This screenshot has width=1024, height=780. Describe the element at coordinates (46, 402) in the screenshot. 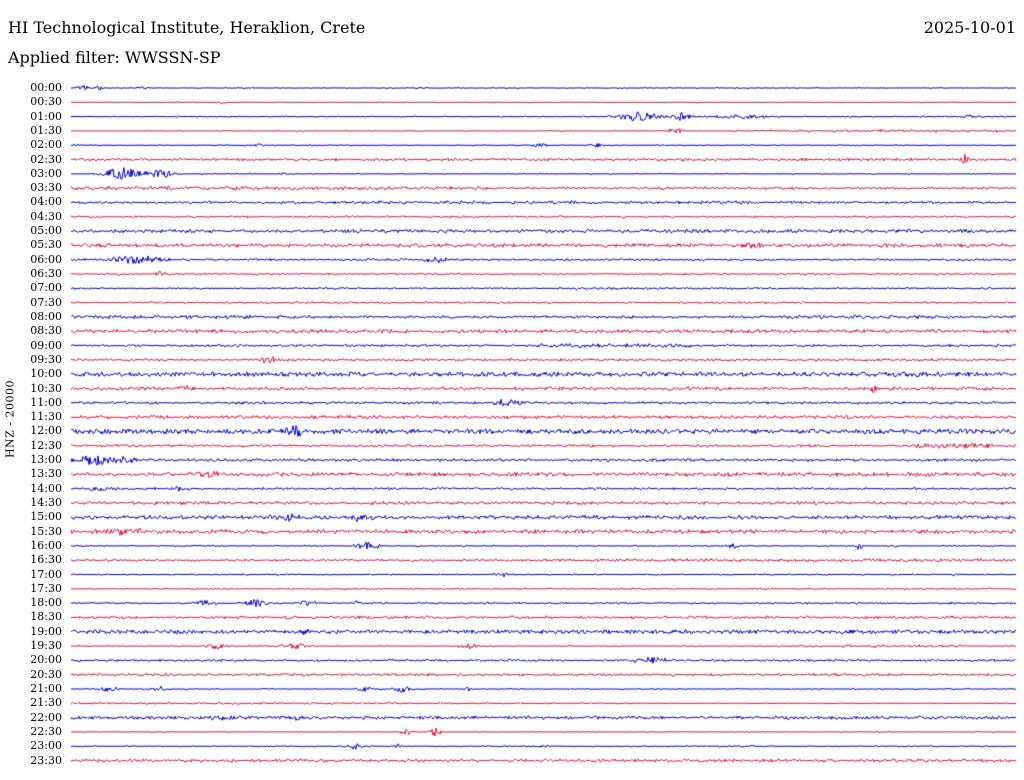

I see `time-label: 11:00` at that location.